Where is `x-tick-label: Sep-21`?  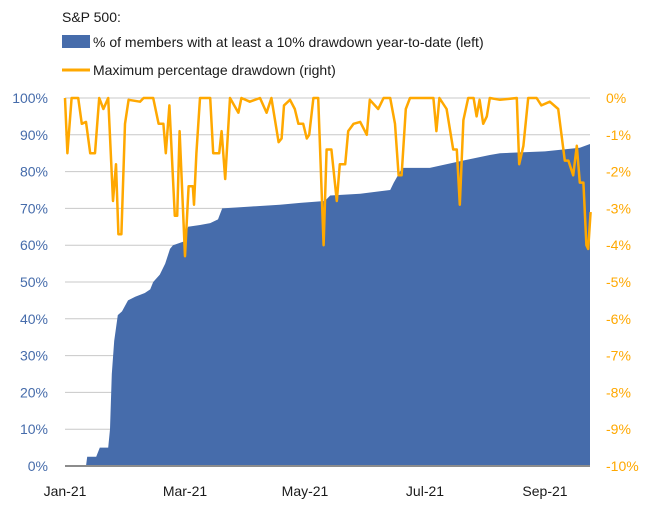
x-tick-label: Sep-21 is located at coordinates (544, 491).